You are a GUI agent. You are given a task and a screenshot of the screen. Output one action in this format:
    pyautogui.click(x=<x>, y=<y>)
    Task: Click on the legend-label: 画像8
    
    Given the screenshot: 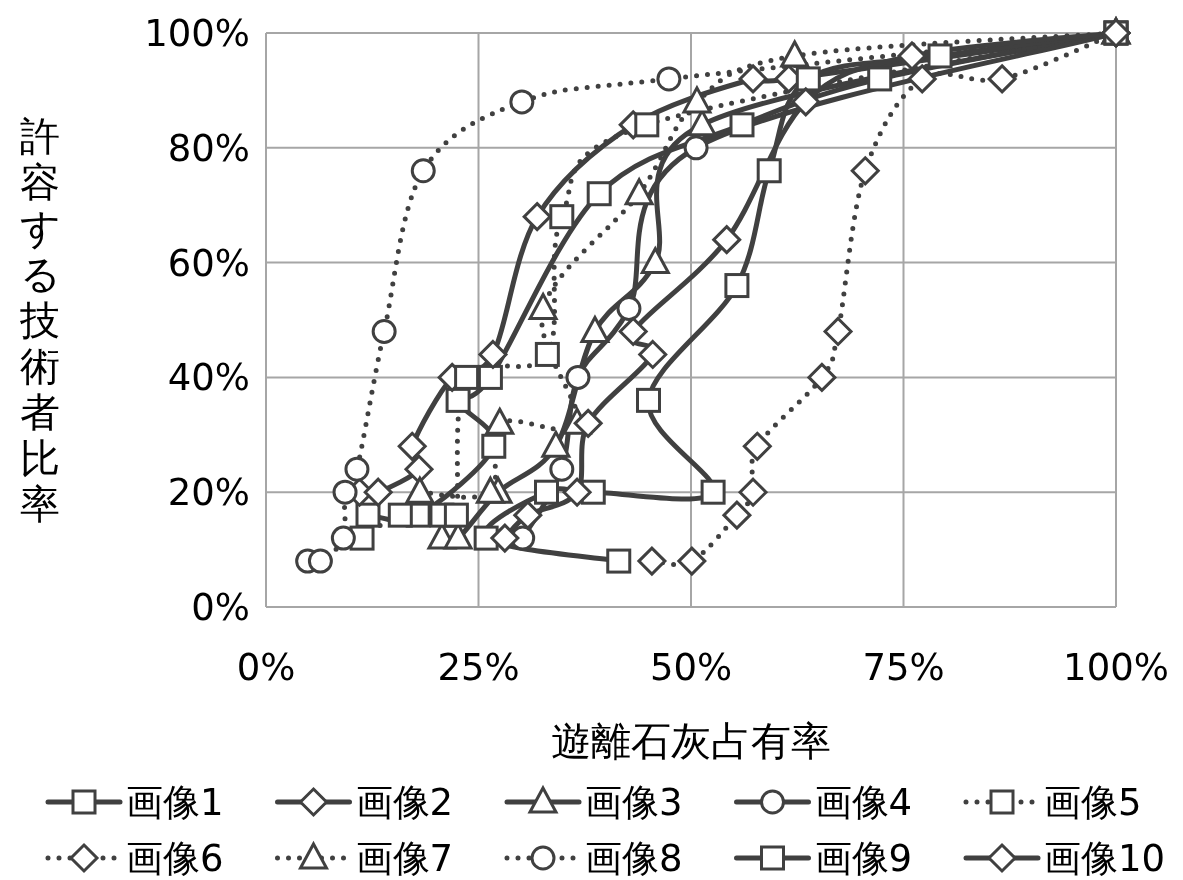 What is the action you would take?
    pyautogui.click(x=634, y=858)
    